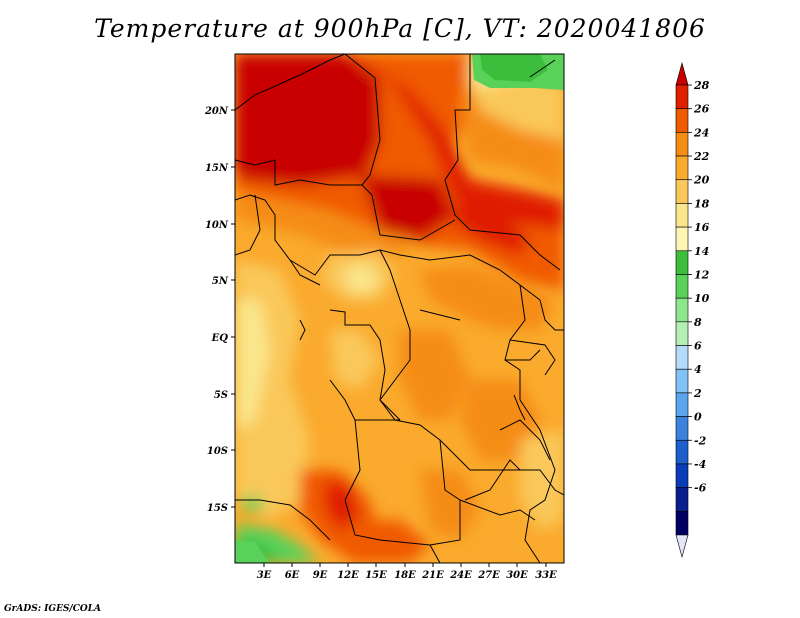  What do you see at coordinates (702, 298) in the screenshot?
I see `colorbar-label: 10` at bounding box center [702, 298].